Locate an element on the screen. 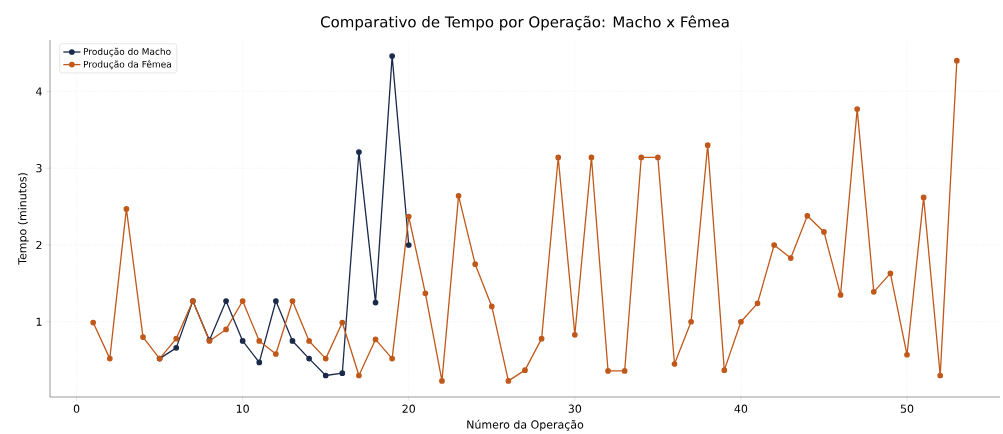 Image resolution: width=1003 pixels, height=434 pixels. x-tick-label: 10 is located at coordinates (242, 408).